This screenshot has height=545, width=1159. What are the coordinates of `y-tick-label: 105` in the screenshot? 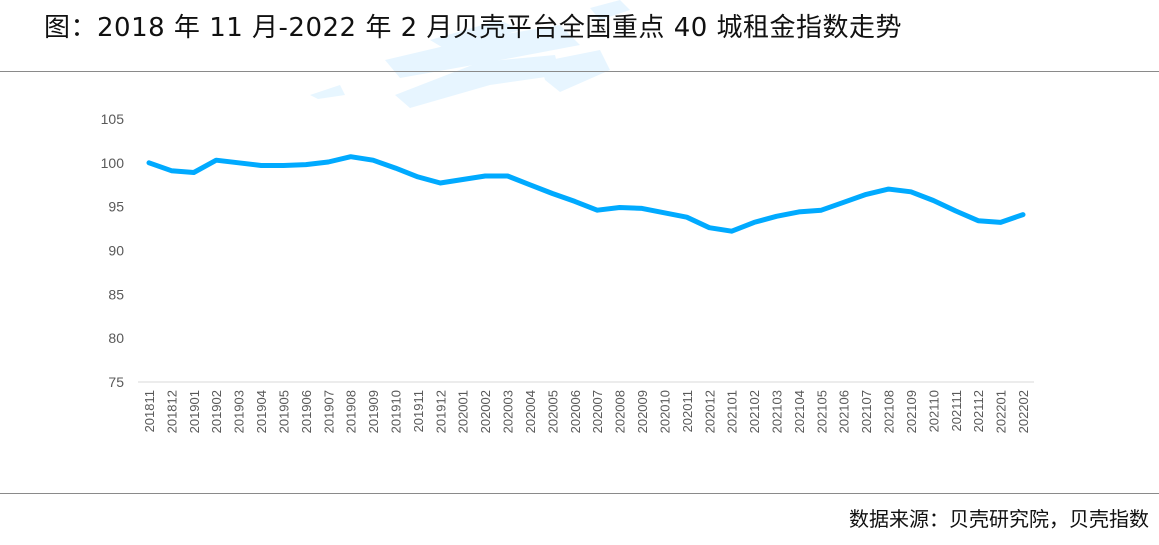 It's located at (113, 119).